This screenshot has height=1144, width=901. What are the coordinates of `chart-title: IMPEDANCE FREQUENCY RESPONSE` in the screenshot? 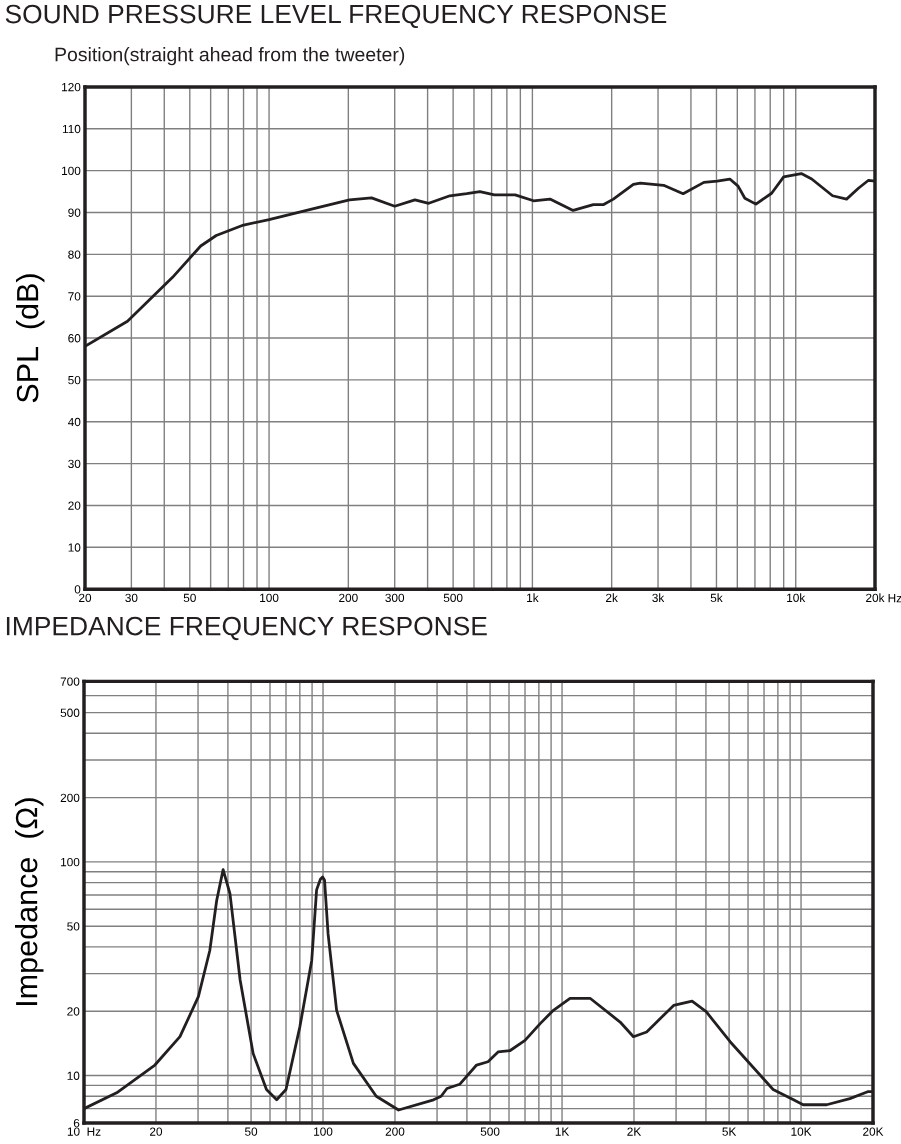 It's located at (246, 628).